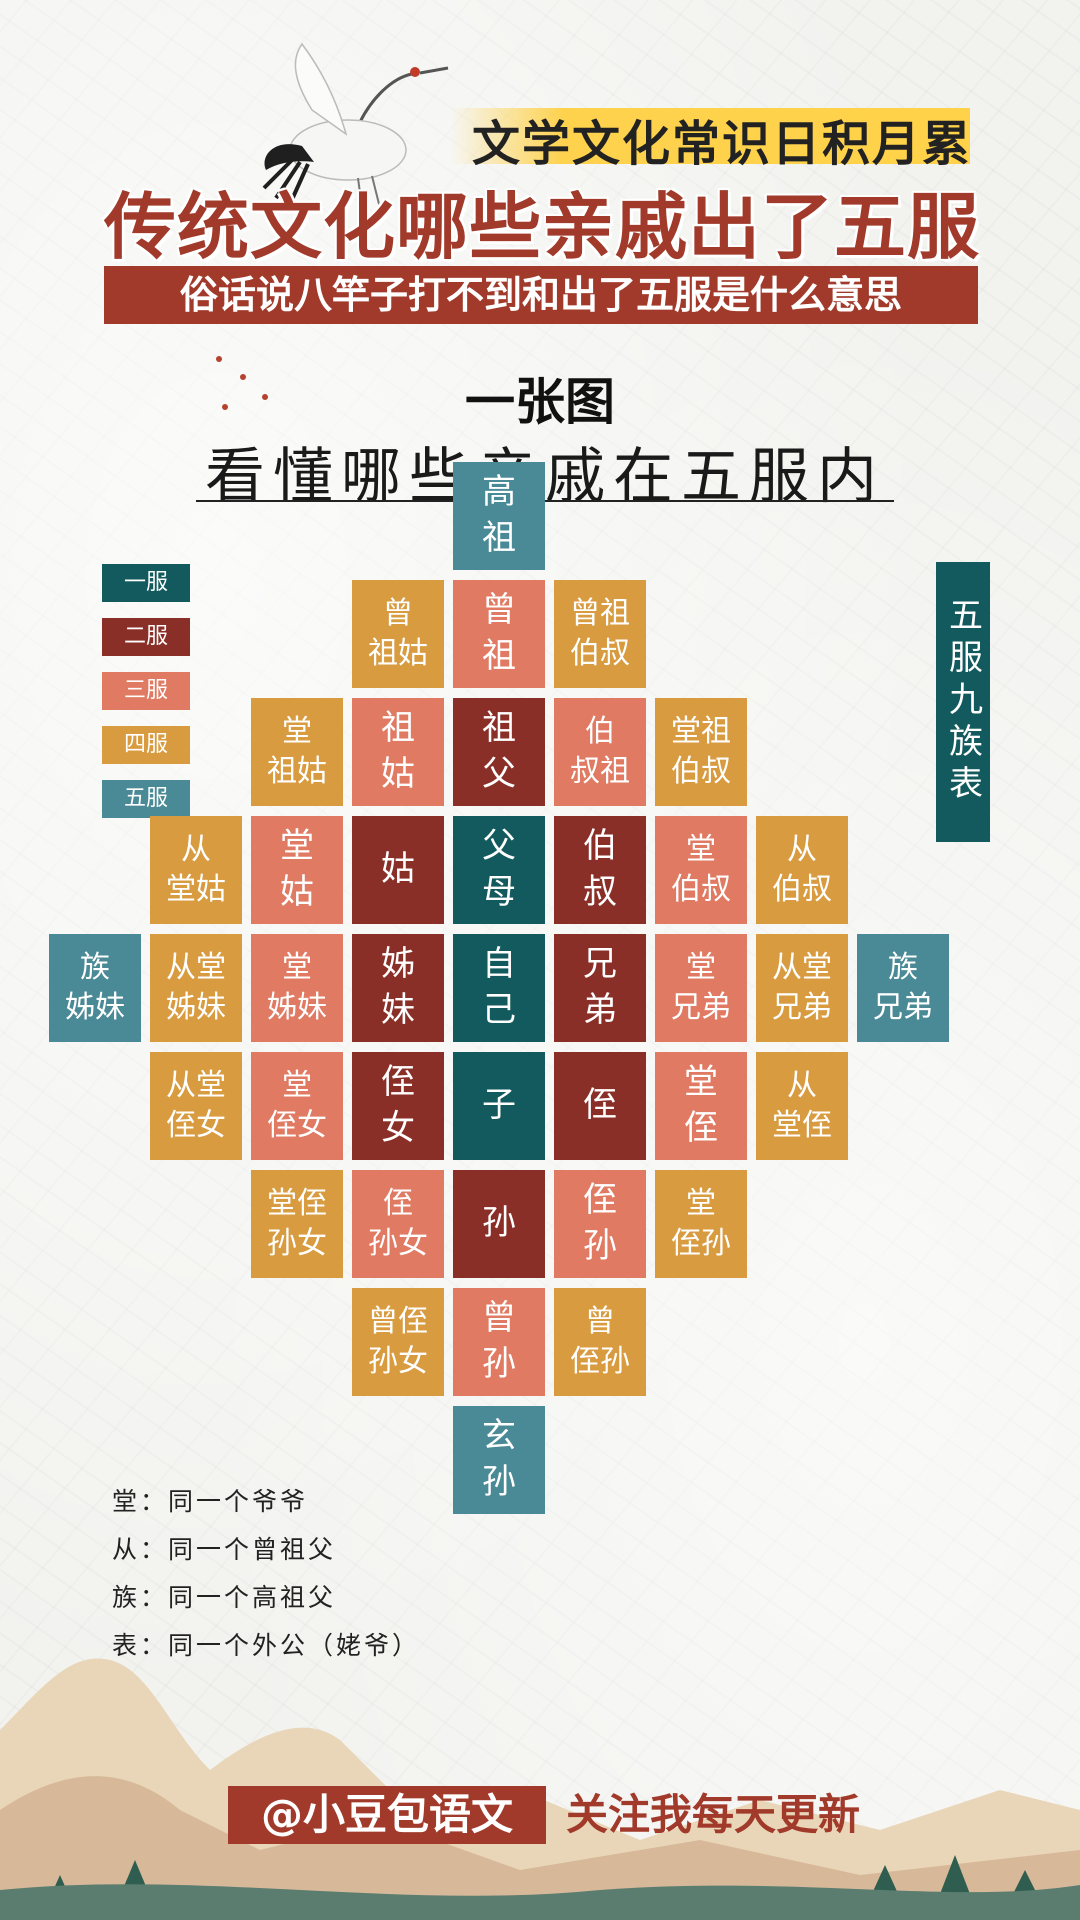 Image resolution: width=1080 pixels, height=1920 pixels. Describe the element at coordinates (224, 1597) in the screenshot. I see `note-item: 族：同一个高祖父` at that location.